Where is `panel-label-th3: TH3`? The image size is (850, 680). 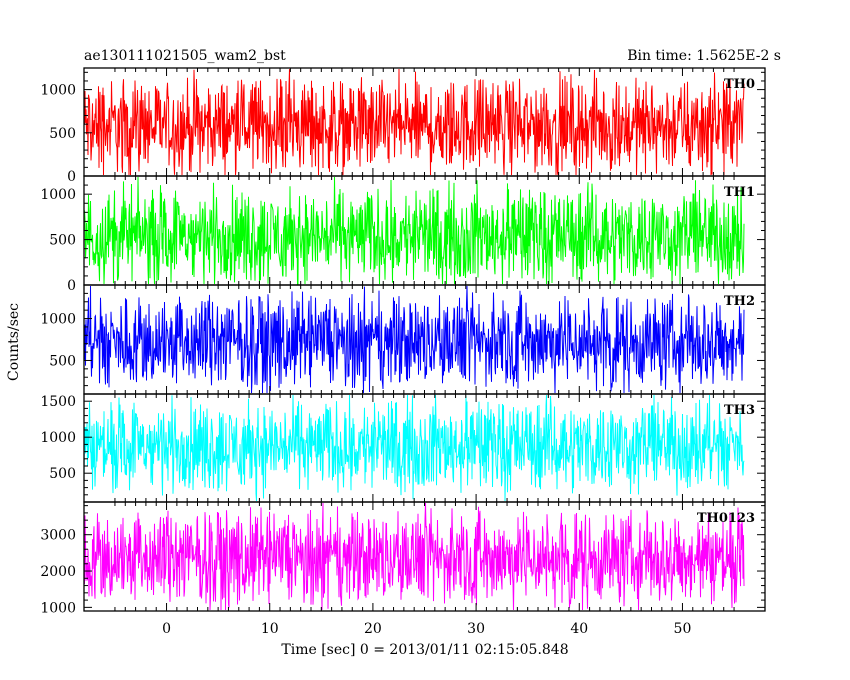
panel-label-th3: TH3 is located at coordinates (739, 410).